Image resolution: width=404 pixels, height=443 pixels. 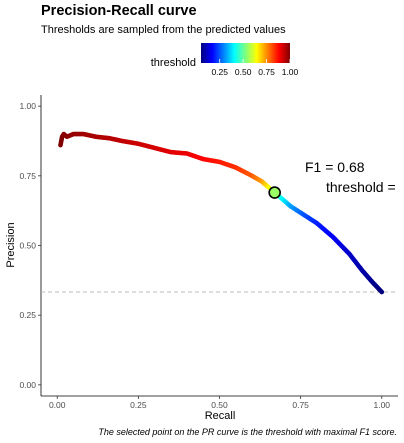 I want to click on y-tick-label: 0.50, so click(x=27, y=246).